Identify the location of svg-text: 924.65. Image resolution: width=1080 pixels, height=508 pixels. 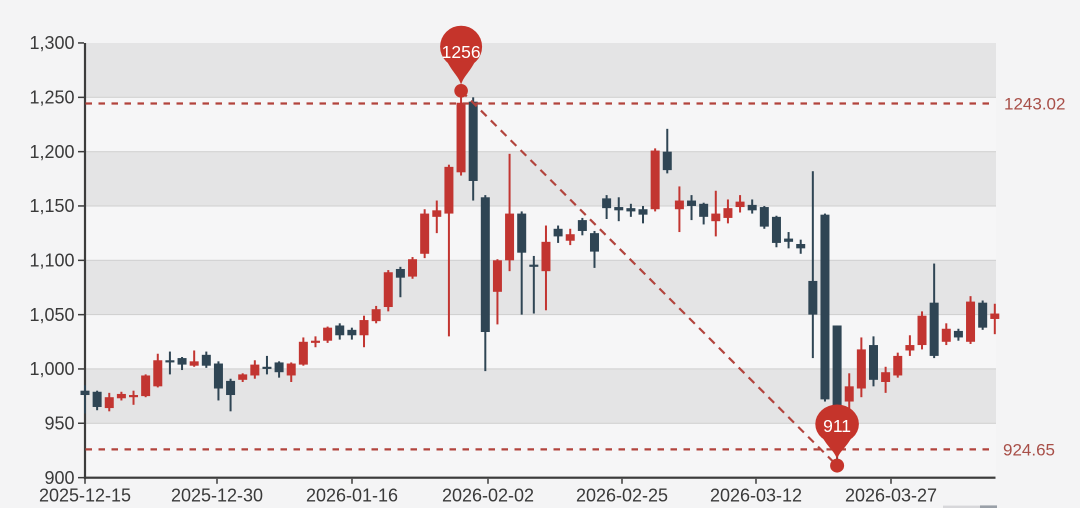
(1029, 449).